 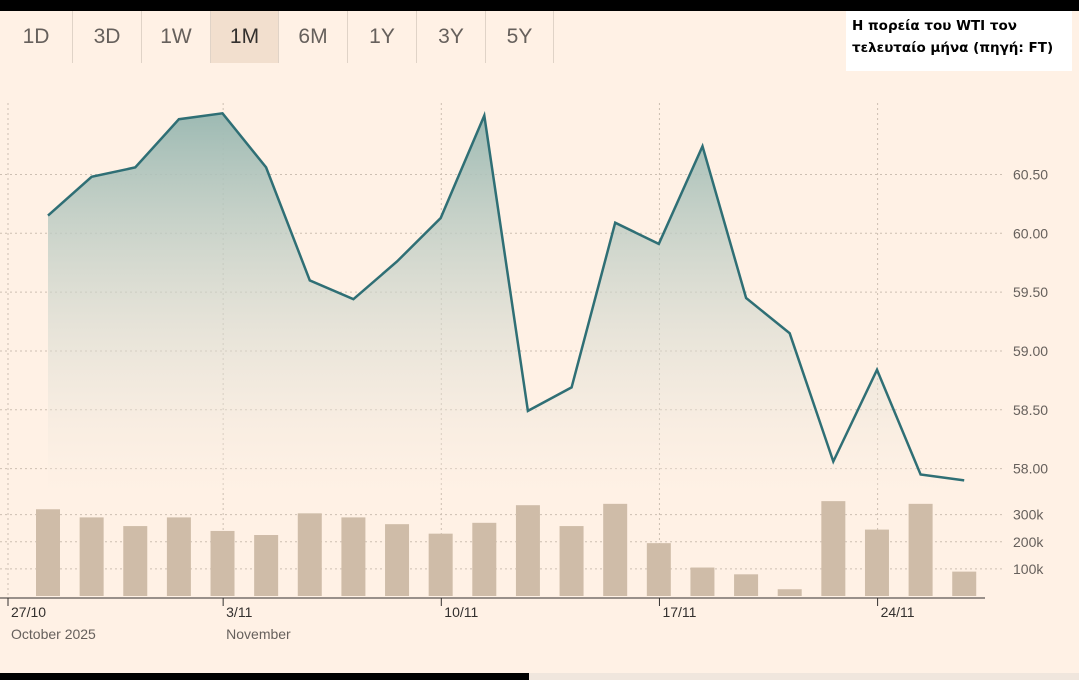 What do you see at coordinates (36, 37) in the screenshot?
I see `tab-1d: 1D` at bounding box center [36, 37].